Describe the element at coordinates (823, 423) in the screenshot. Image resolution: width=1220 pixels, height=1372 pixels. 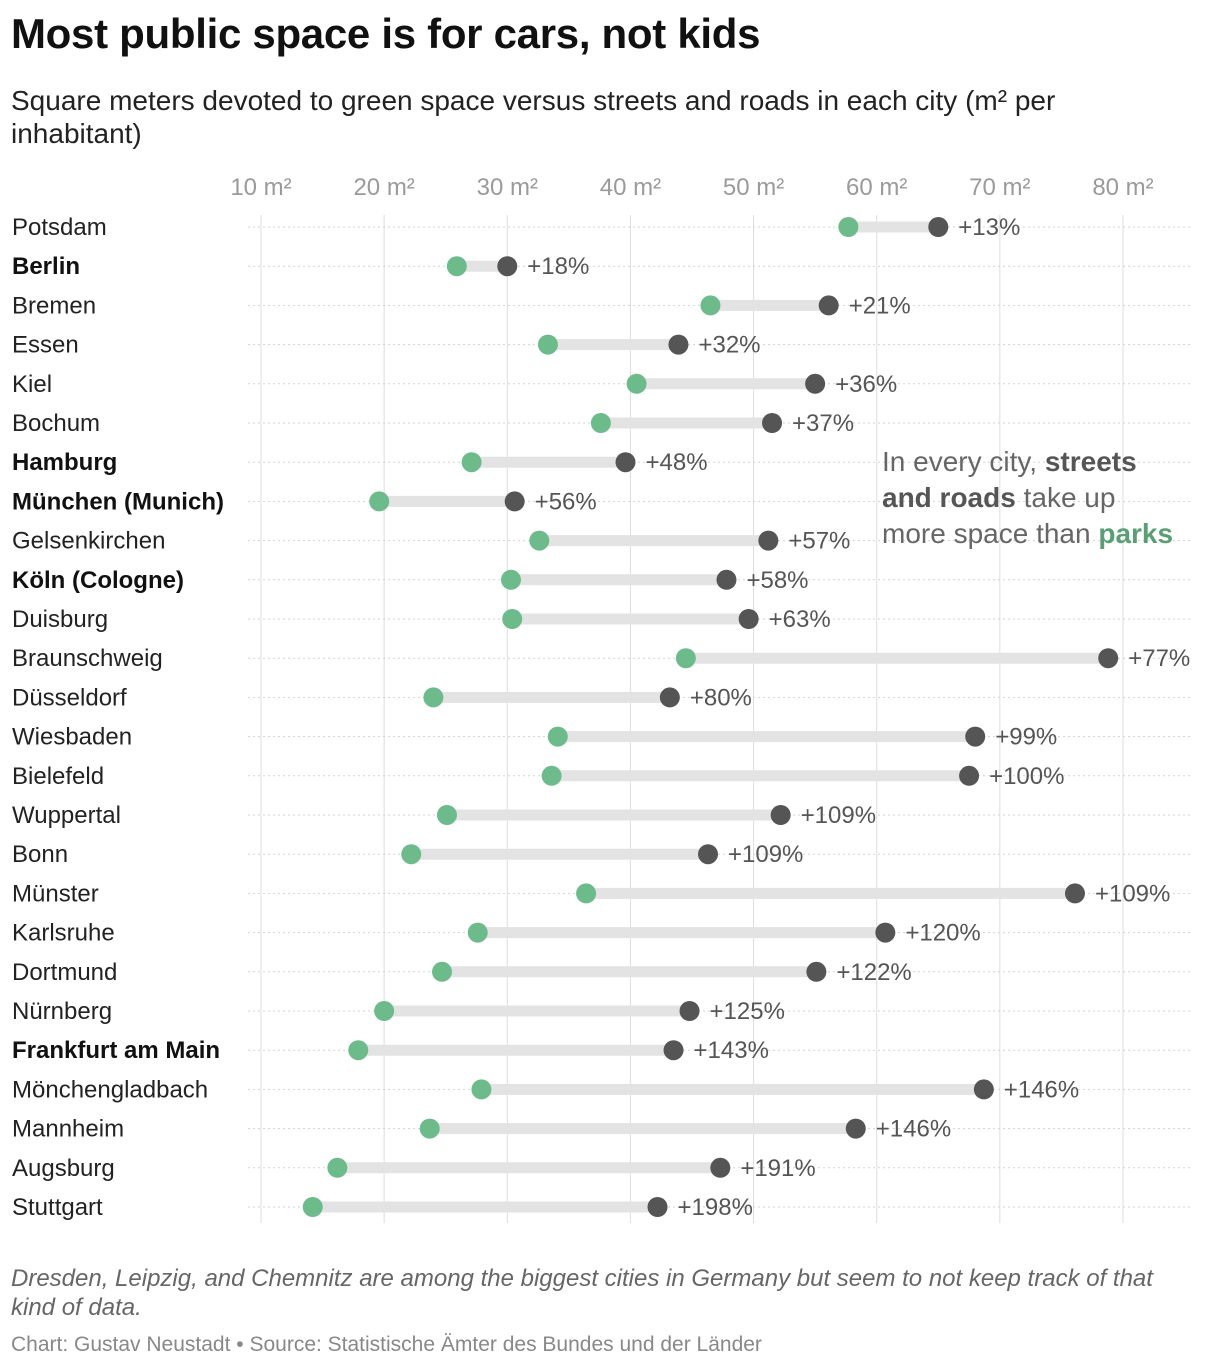
I see `percent-label: +37%` at that location.